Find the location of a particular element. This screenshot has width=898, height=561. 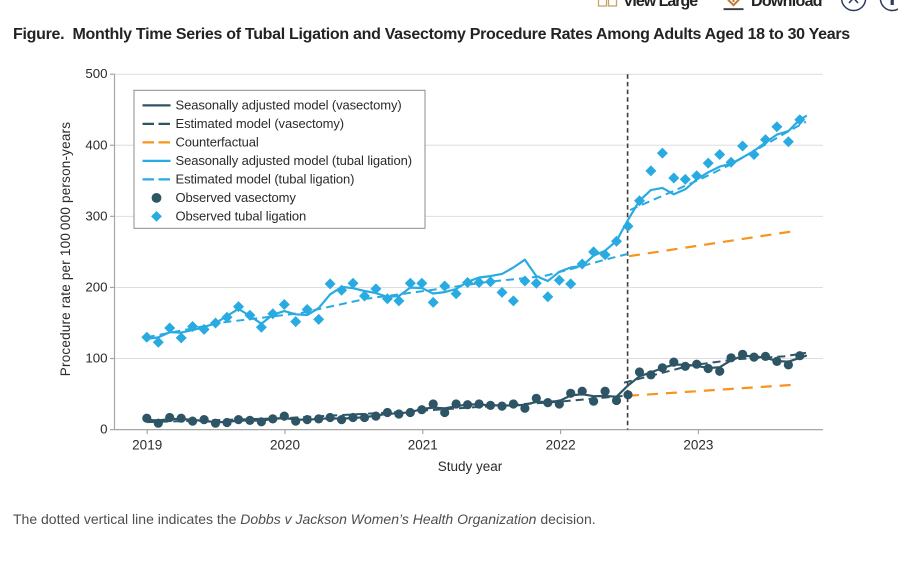

svg-text: 100 is located at coordinates (96, 358).